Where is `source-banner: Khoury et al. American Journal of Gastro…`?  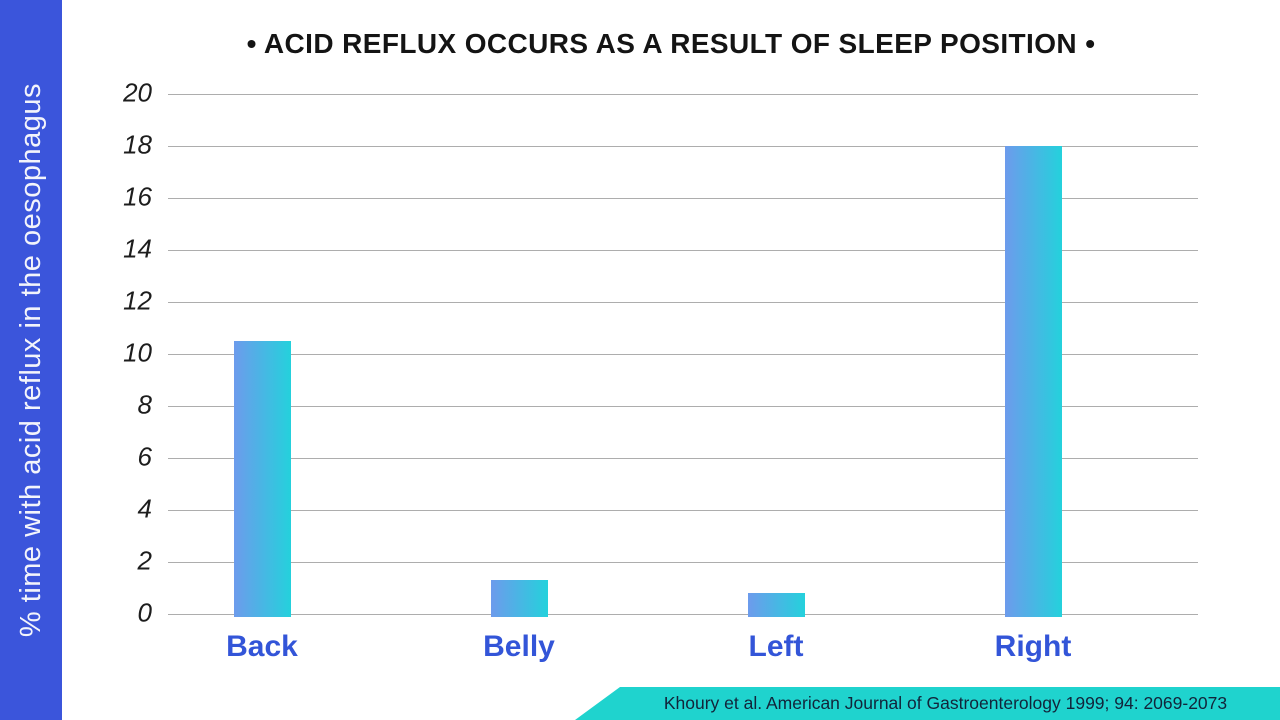
source-banner: Khoury et al. American Journal of Gastro… is located at coordinates (927, 703).